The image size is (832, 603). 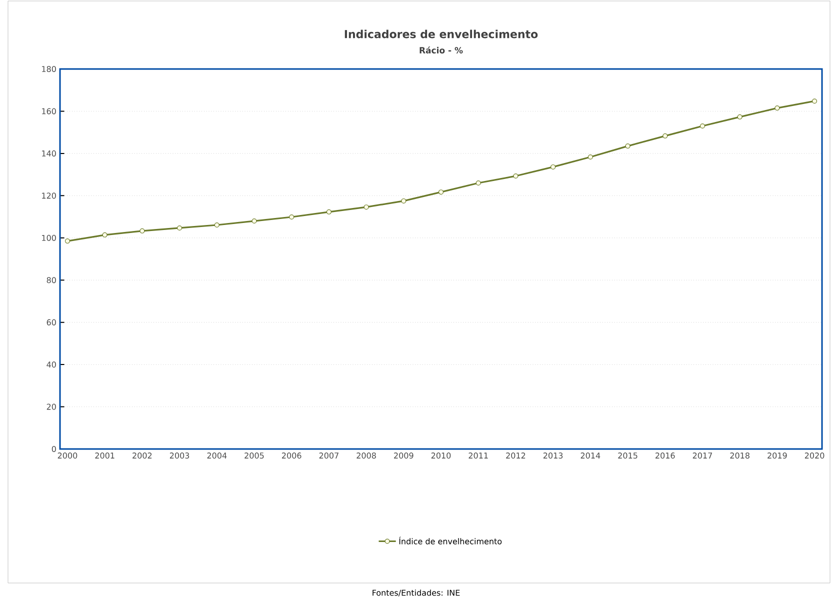 What do you see at coordinates (740, 455) in the screenshot?
I see `x-tick-label: 2018` at bounding box center [740, 455].